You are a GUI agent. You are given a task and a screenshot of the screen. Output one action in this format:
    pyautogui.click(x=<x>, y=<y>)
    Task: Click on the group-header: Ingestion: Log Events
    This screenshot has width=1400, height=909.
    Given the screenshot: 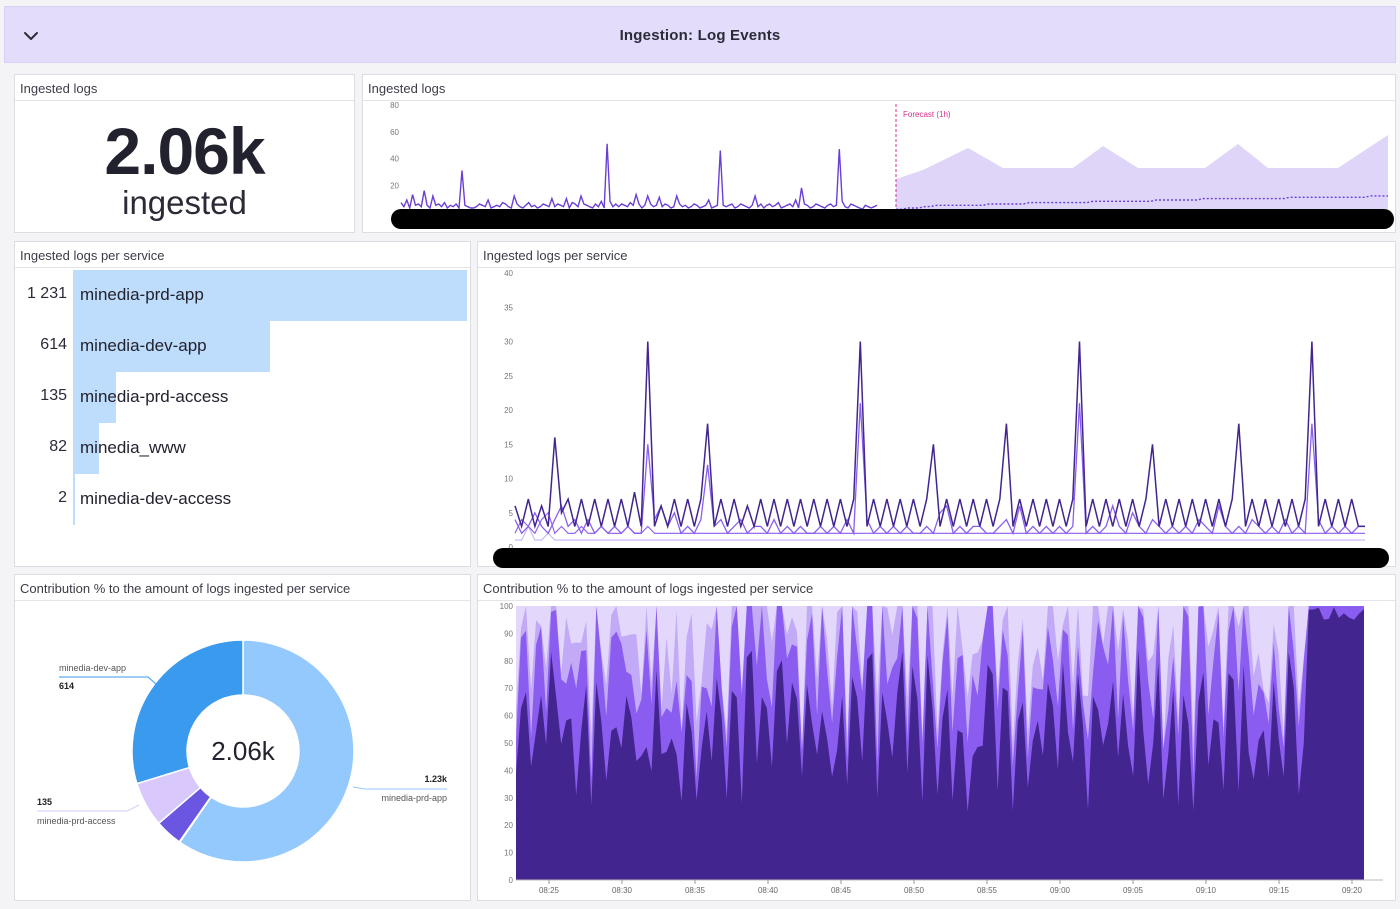 What is the action you would take?
    pyautogui.click(x=700, y=34)
    